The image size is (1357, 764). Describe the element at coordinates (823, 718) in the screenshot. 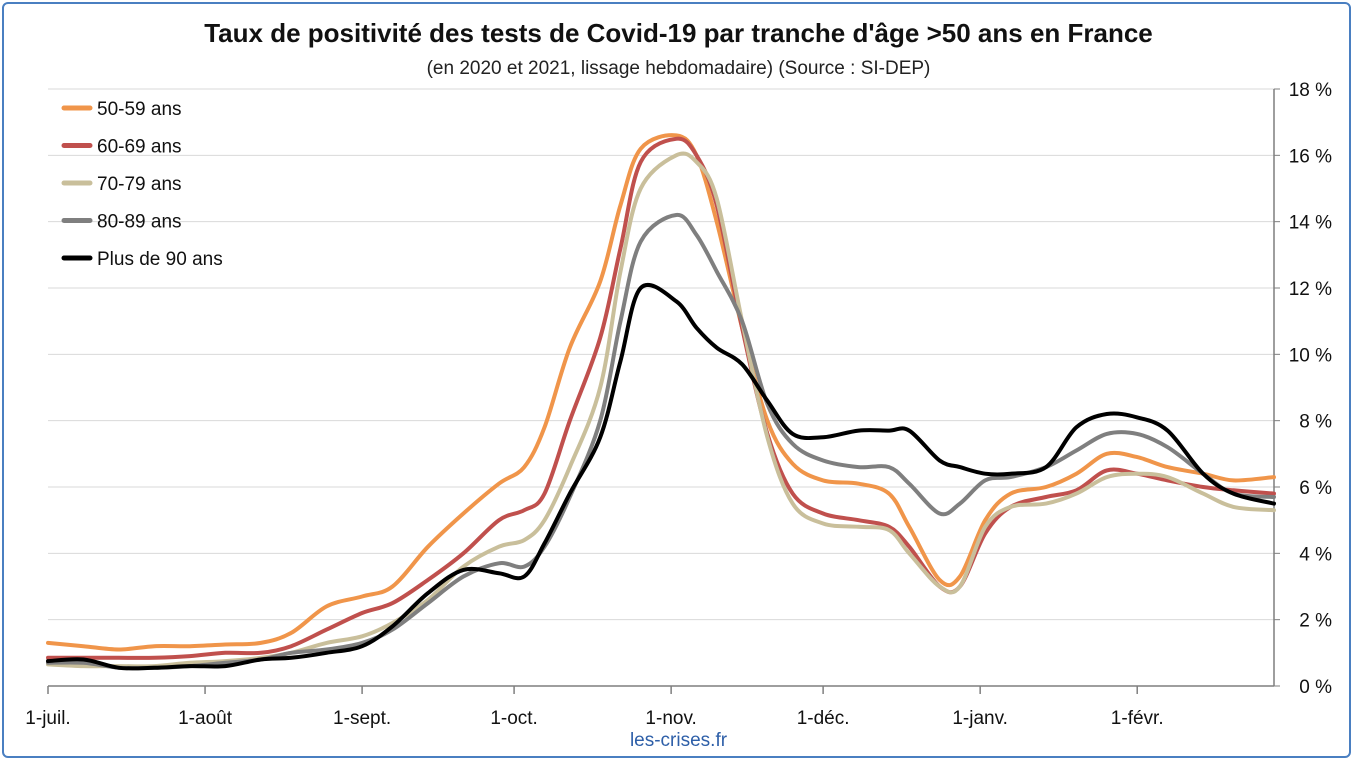

I see `x-tick-label: 1-déc.` at that location.